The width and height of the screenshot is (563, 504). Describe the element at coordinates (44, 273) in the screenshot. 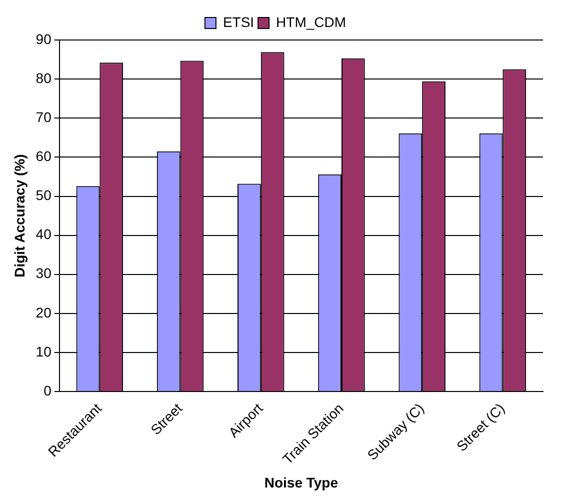

I see `y-tick-label: 30` at that location.